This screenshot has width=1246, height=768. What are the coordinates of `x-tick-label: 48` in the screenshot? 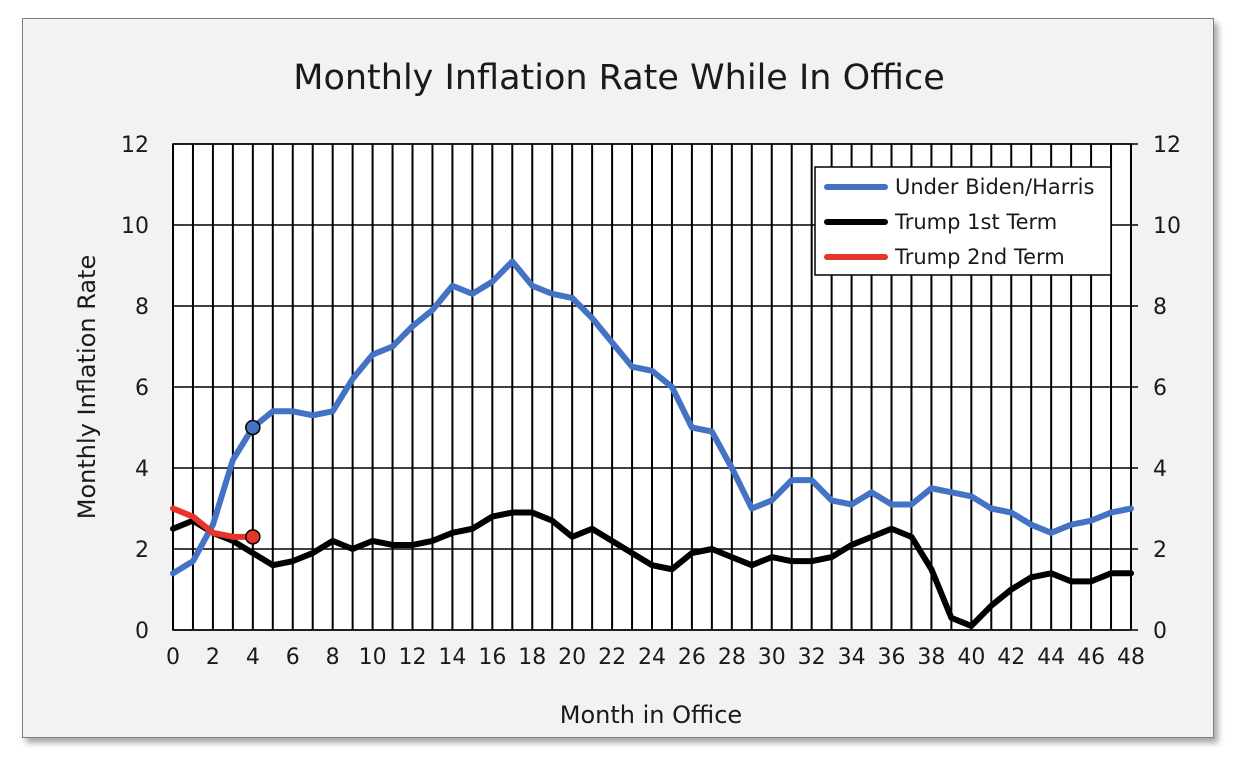 It's located at (1131, 657).